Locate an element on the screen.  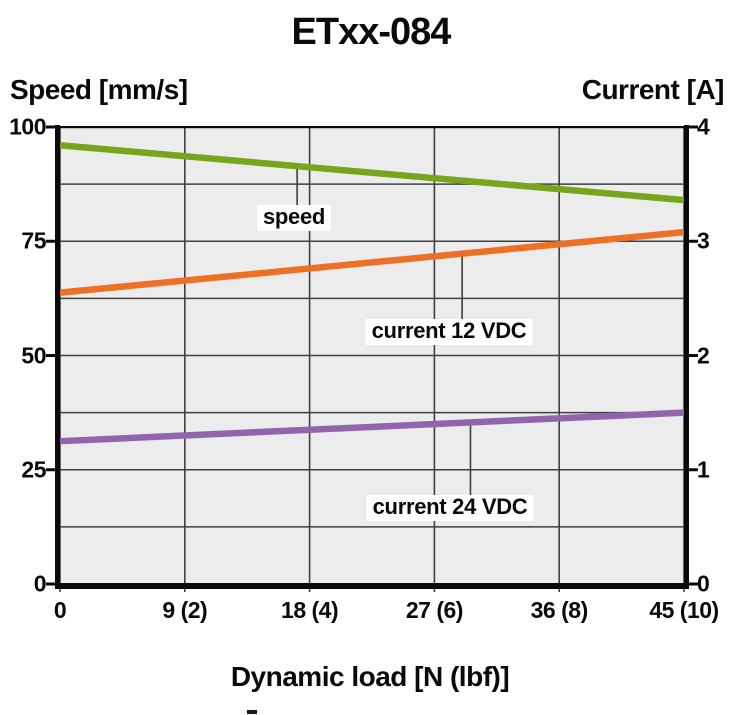
y-tick-label-right: 4 is located at coordinates (703, 126).